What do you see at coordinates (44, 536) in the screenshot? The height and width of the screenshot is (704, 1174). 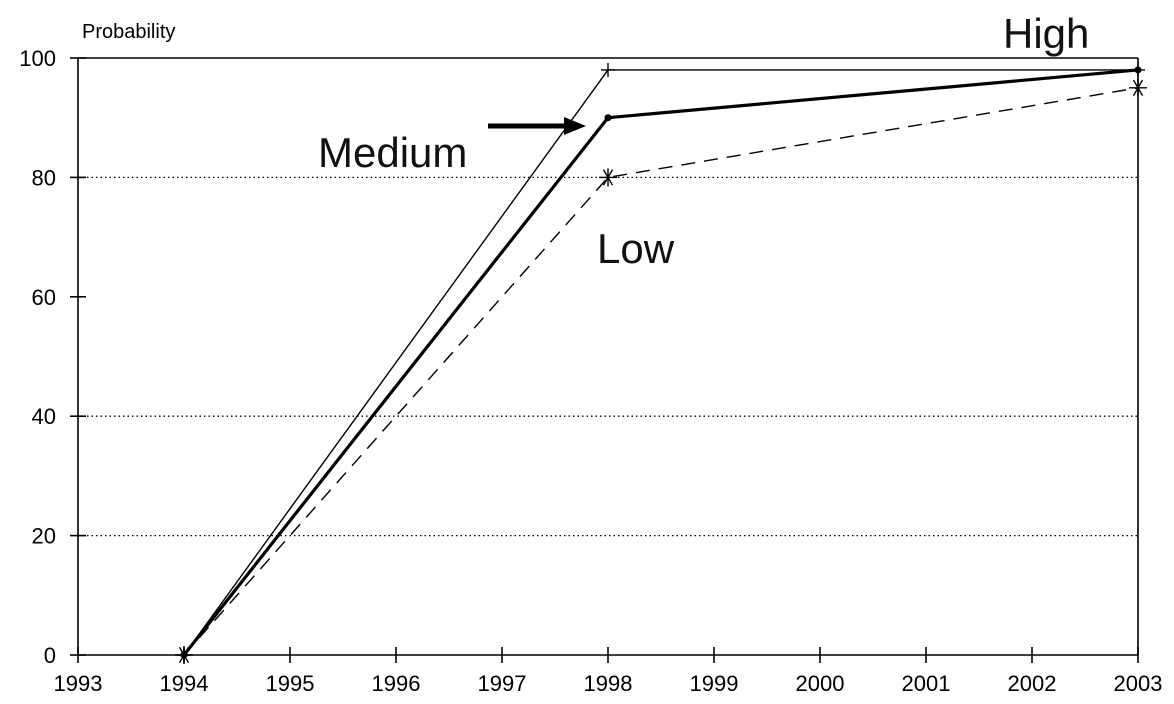 I see `y-tick-label: 20` at bounding box center [44, 536].